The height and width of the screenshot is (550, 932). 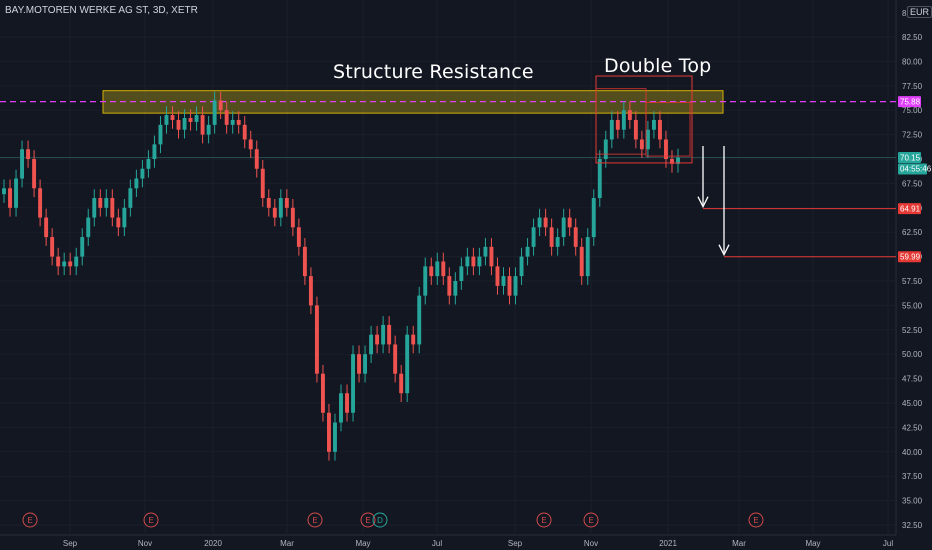 What do you see at coordinates (380, 520) in the screenshot?
I see `dividend-marker: D` at bounding box center [380, 520].